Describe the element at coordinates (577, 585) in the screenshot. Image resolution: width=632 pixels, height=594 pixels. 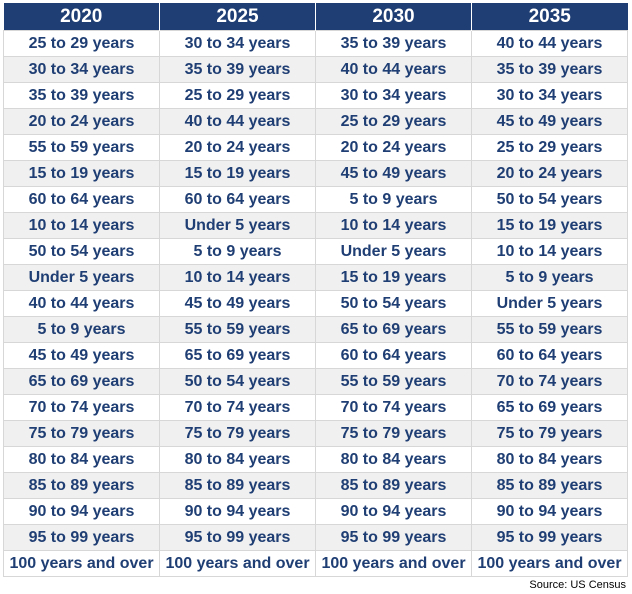
I see `source-note: Source: US Census` at that location.